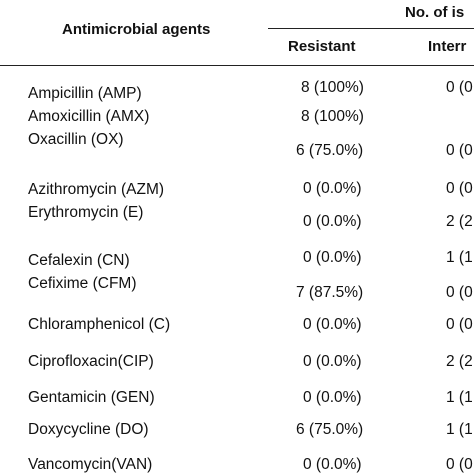 The height and width of the screenshot is (474, 474). What do you see at coordinates (371, 28) in the screenshot?
I see `header-divider` at bounding box center [371, 28].